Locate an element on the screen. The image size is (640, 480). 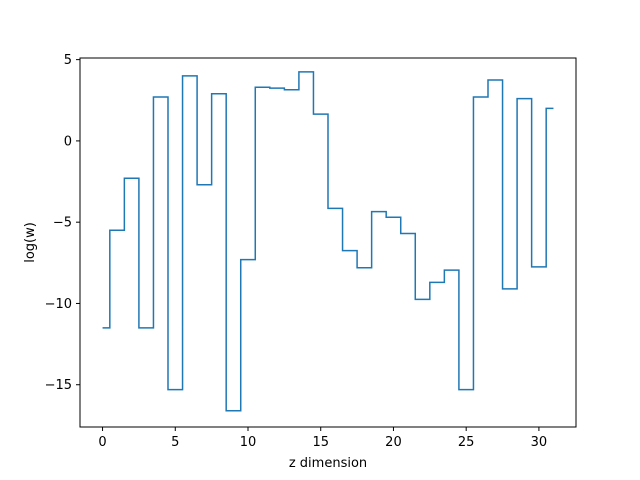
y-tick-label: −15 is located at coordinates (58, 385).